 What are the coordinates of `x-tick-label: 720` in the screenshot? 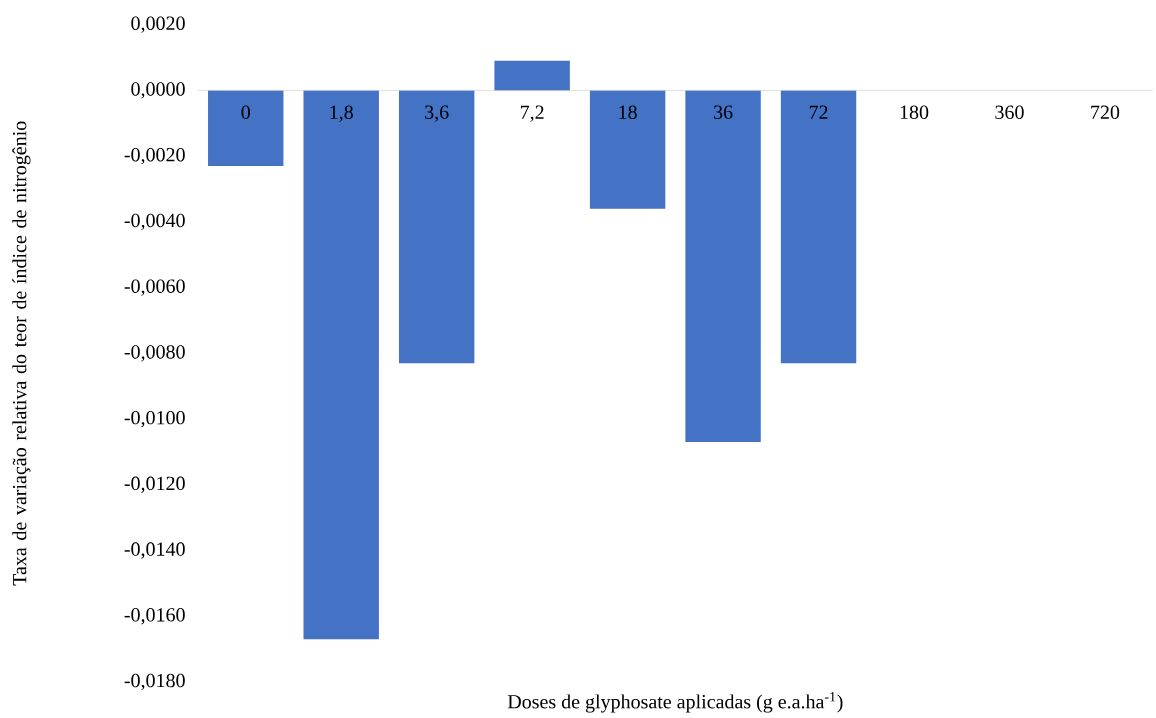 It's located at (1105, 112).